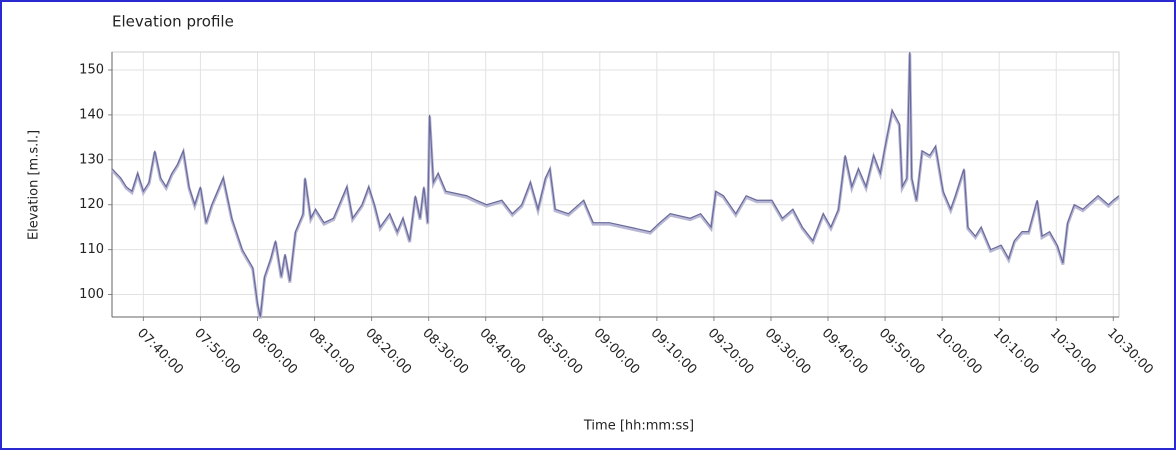  What do you see at coordinates (445, 352) in the screenshot?
I see `x-tick-label: 08:30:00` at bounding box center [445, 352].